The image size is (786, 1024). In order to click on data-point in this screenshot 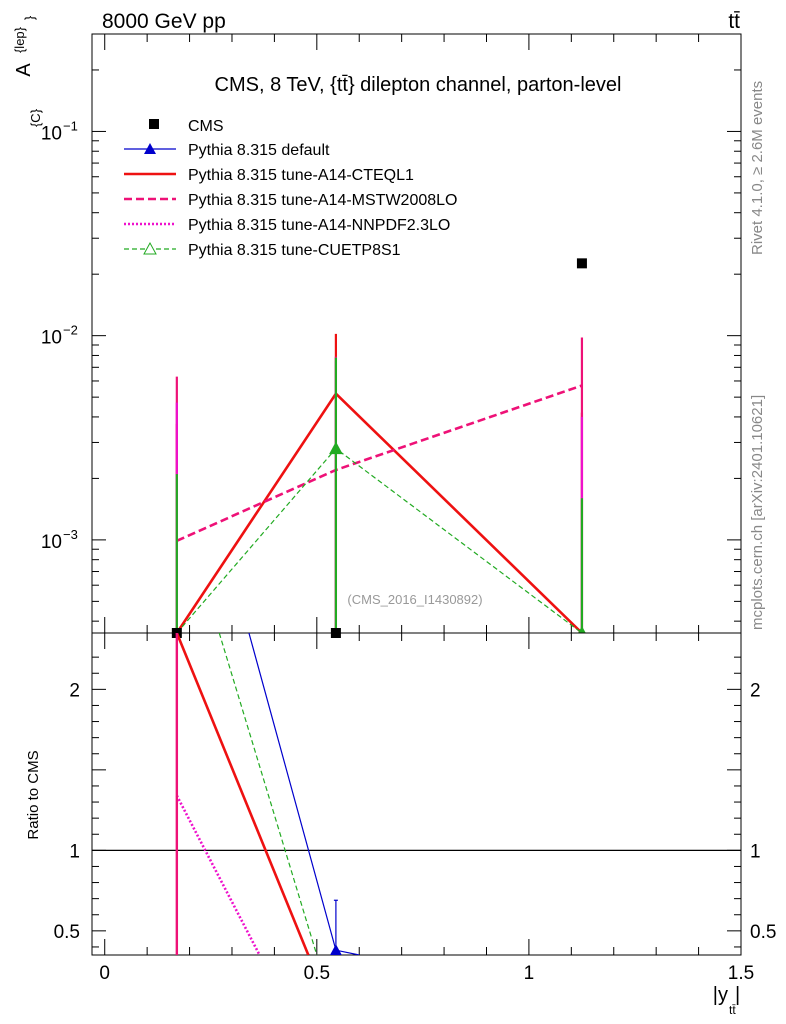, I will do `click(581, 263)`.